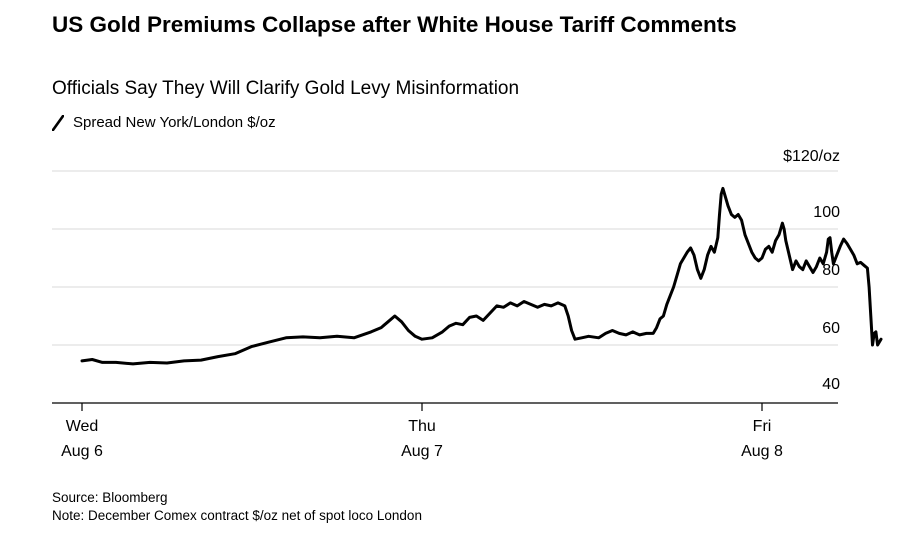  Describe the element at coordinates (110, 497) in the screenshot. I see `source-note: Source: Bloomberg` at that location.